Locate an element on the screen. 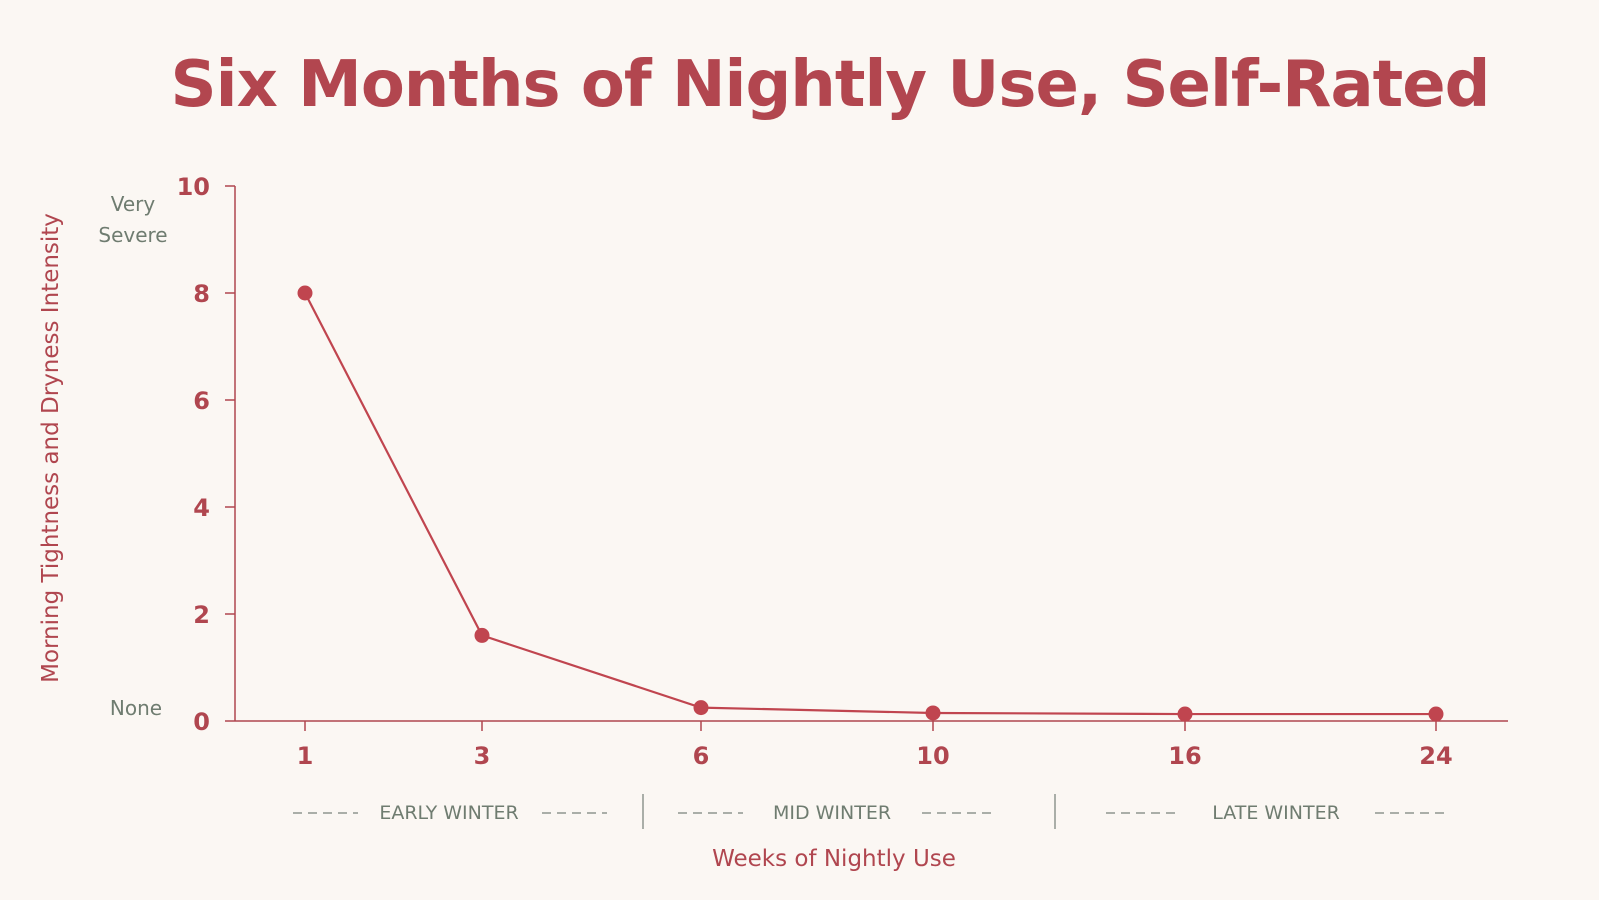 The width and height of the screenshot is (1599, 900). y-anchor-very: Very is located at coordinates (133, 204).